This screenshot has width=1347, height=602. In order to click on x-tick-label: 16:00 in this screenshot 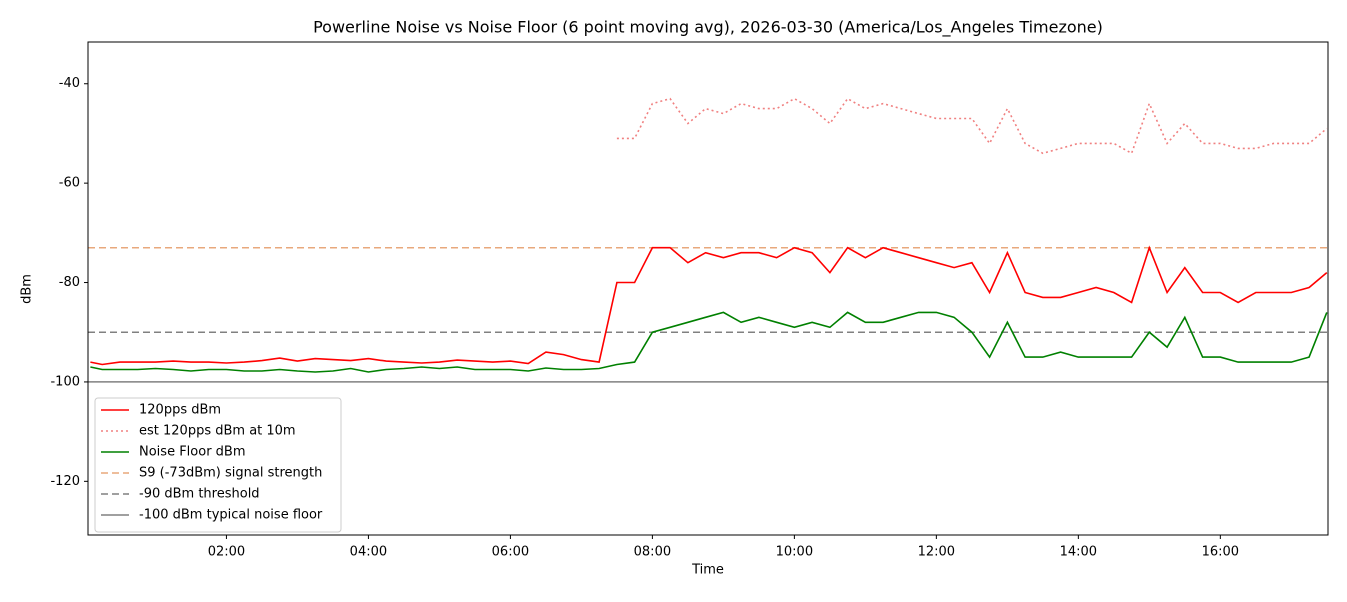, I will do `click(1220, 552)`.